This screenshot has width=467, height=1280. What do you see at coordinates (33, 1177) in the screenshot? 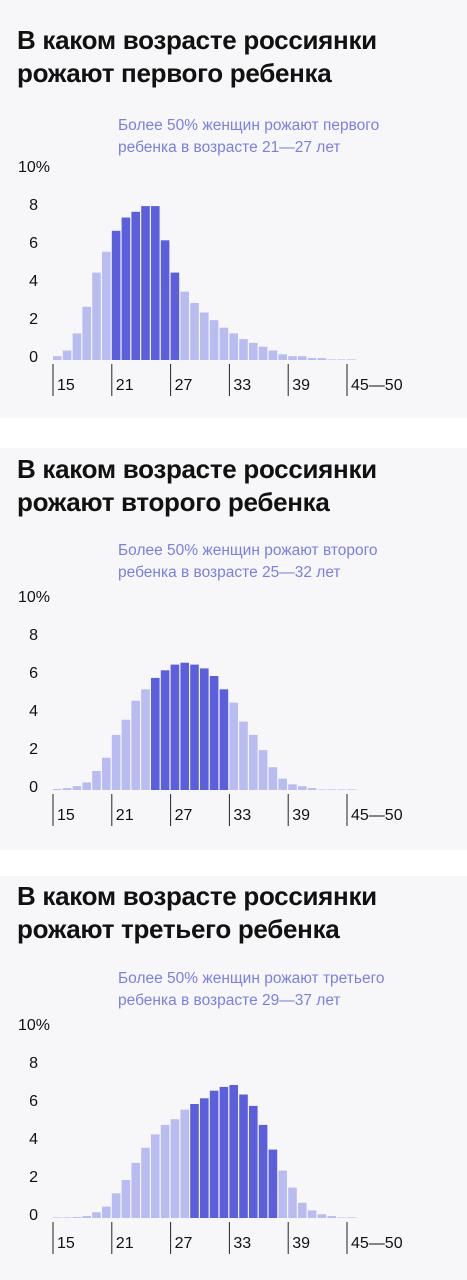
I see `y-tick-label: 2` at bounding box center [33, 1177].